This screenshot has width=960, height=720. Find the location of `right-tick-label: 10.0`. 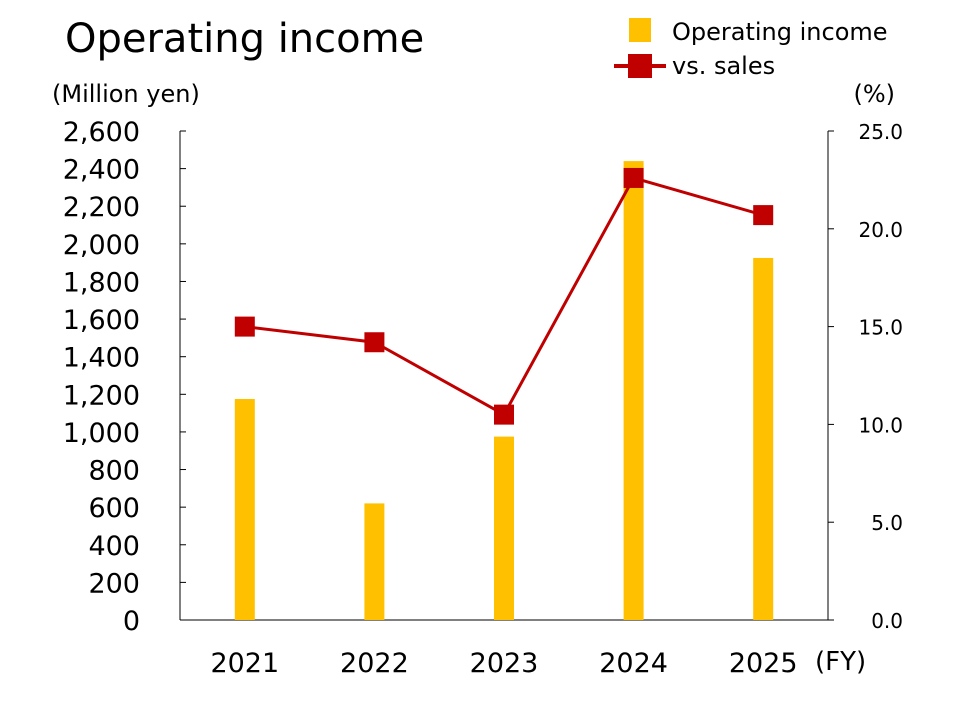

right-tick-label: 10.0 is located at coordinates (880, 425).